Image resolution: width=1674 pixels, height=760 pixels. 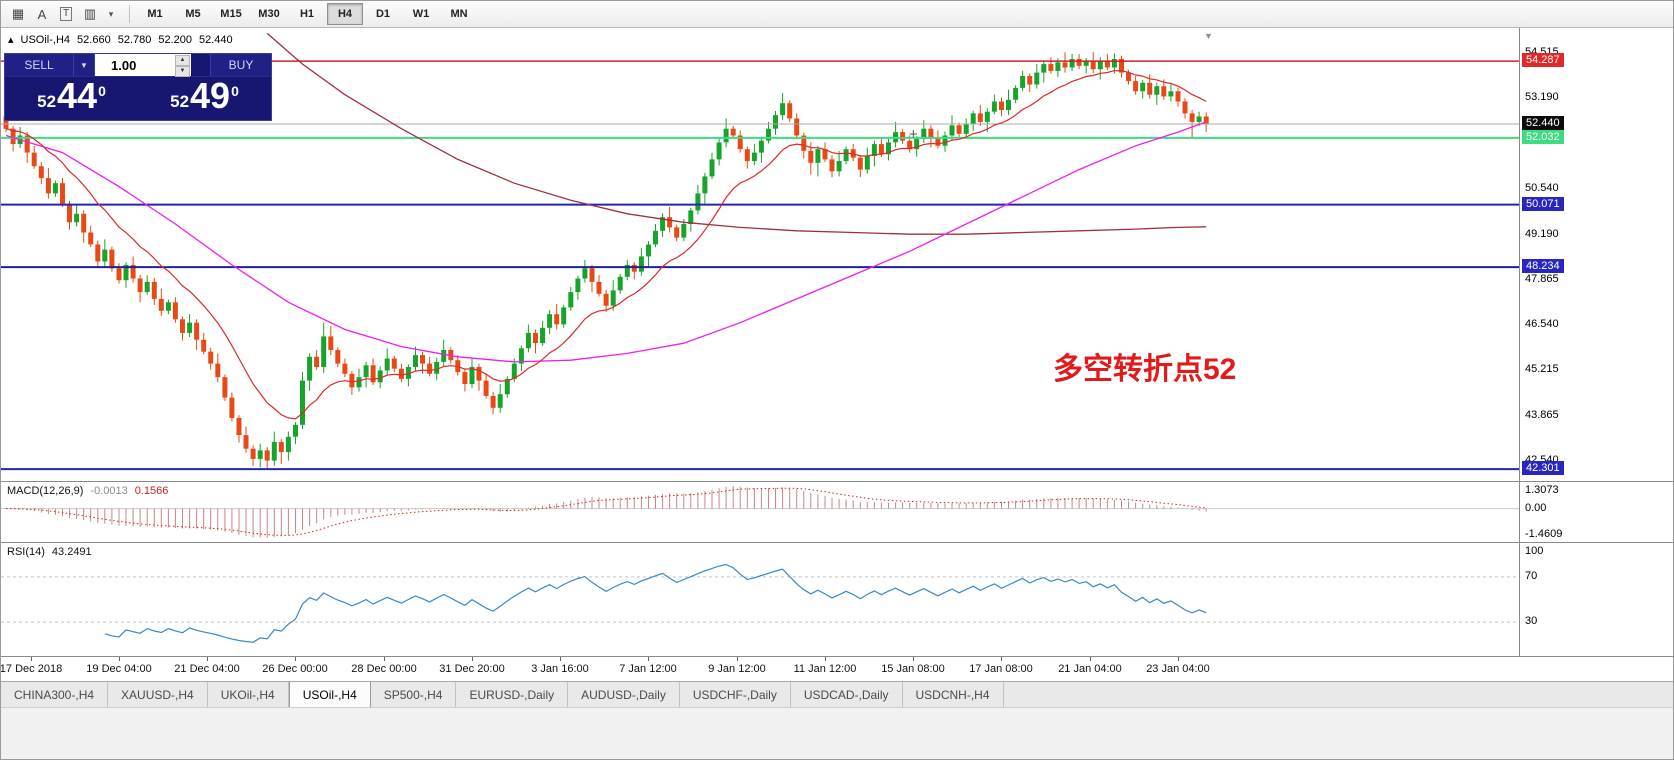 I want to click on chart-objects-icon: ▥, so click(x=90, y=13).